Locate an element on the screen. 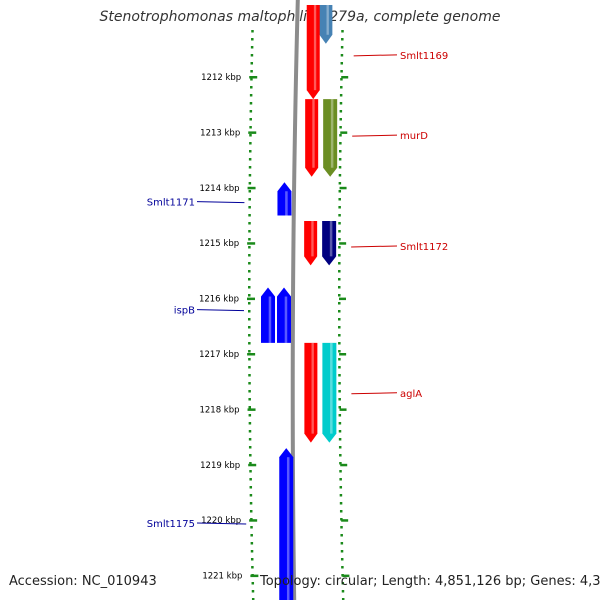 This screenshot has width=600, height=600. gene-label-smlt1172: Smlt1172 is located at coordinates (399, 247).